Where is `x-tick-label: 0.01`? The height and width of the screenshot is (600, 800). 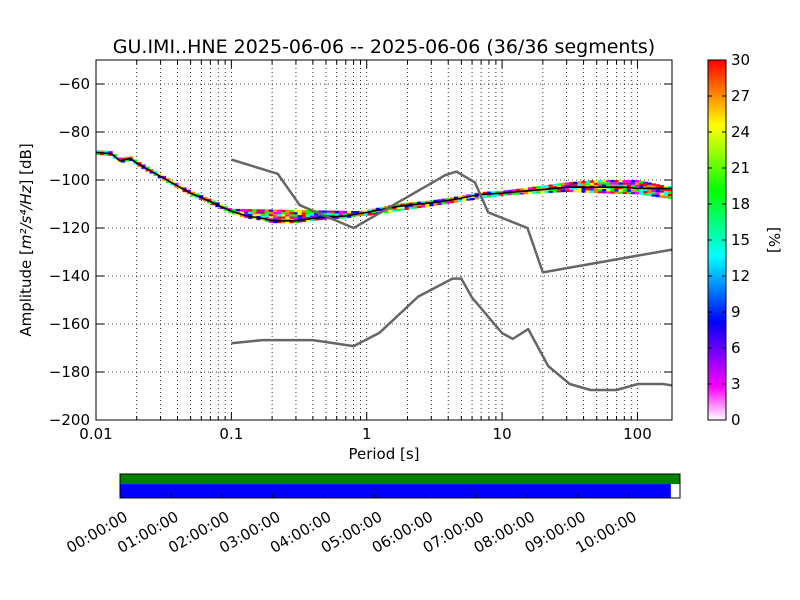 x-tick-label: 0.01 is located at coordinates (95, 434).